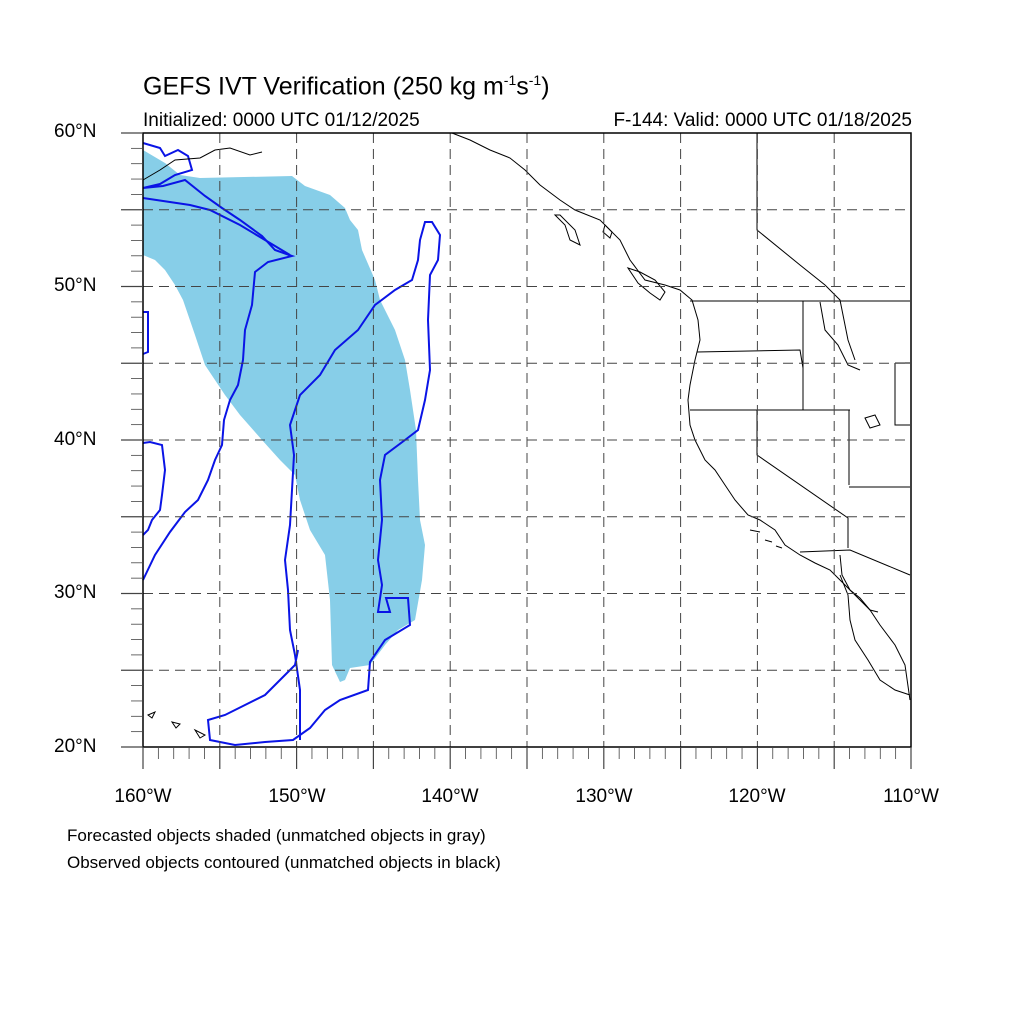 Image resolution: width=1024 pixels, height=1024 pixels. What do you see at coordinates (872, 421) in the screenshot?
I see `lake` at bounding box center [872, 421].